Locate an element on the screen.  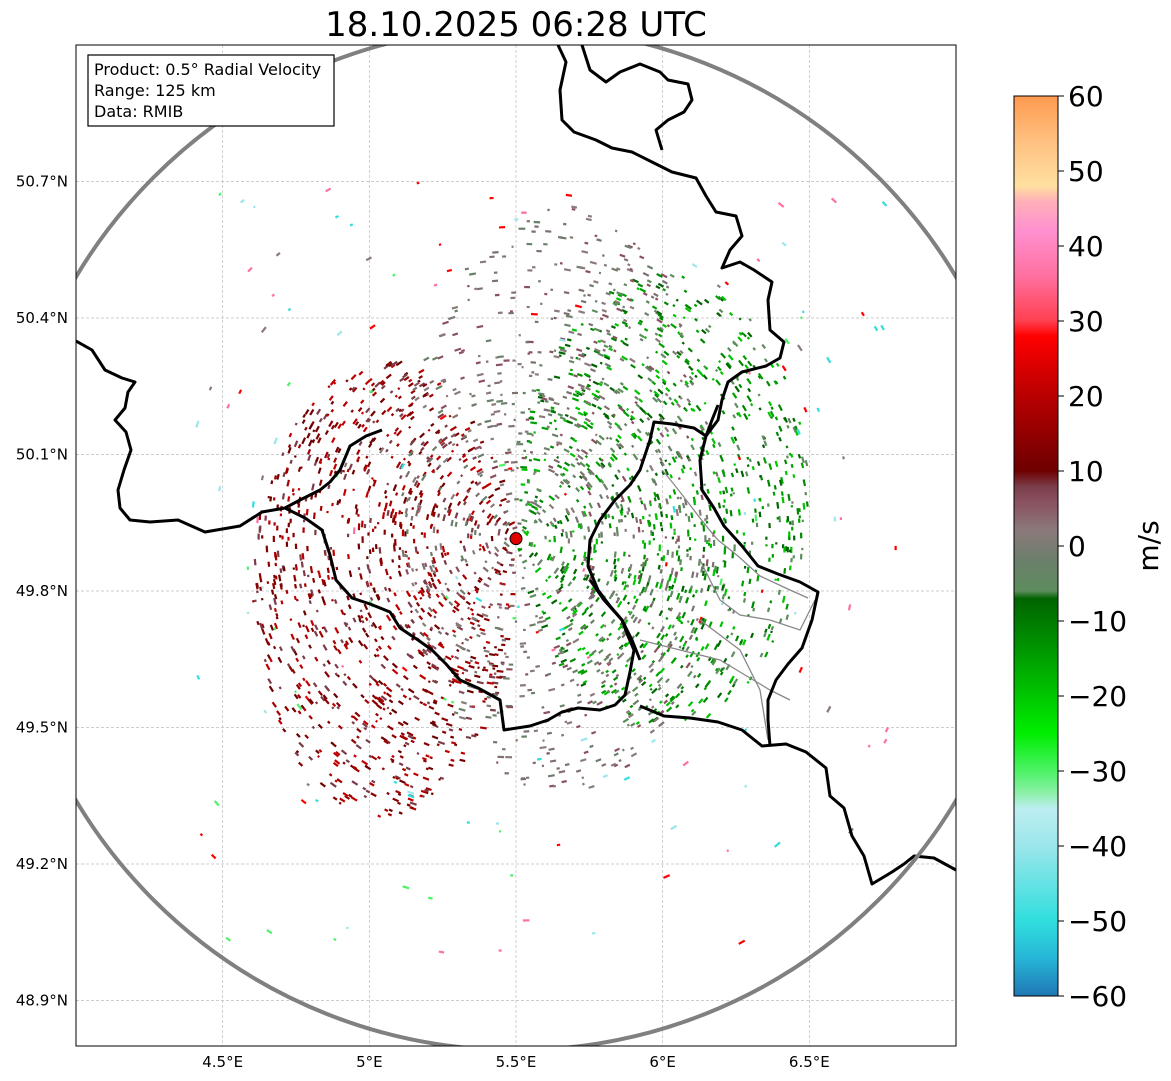
regional-borders is located at coordinates (727, 605).